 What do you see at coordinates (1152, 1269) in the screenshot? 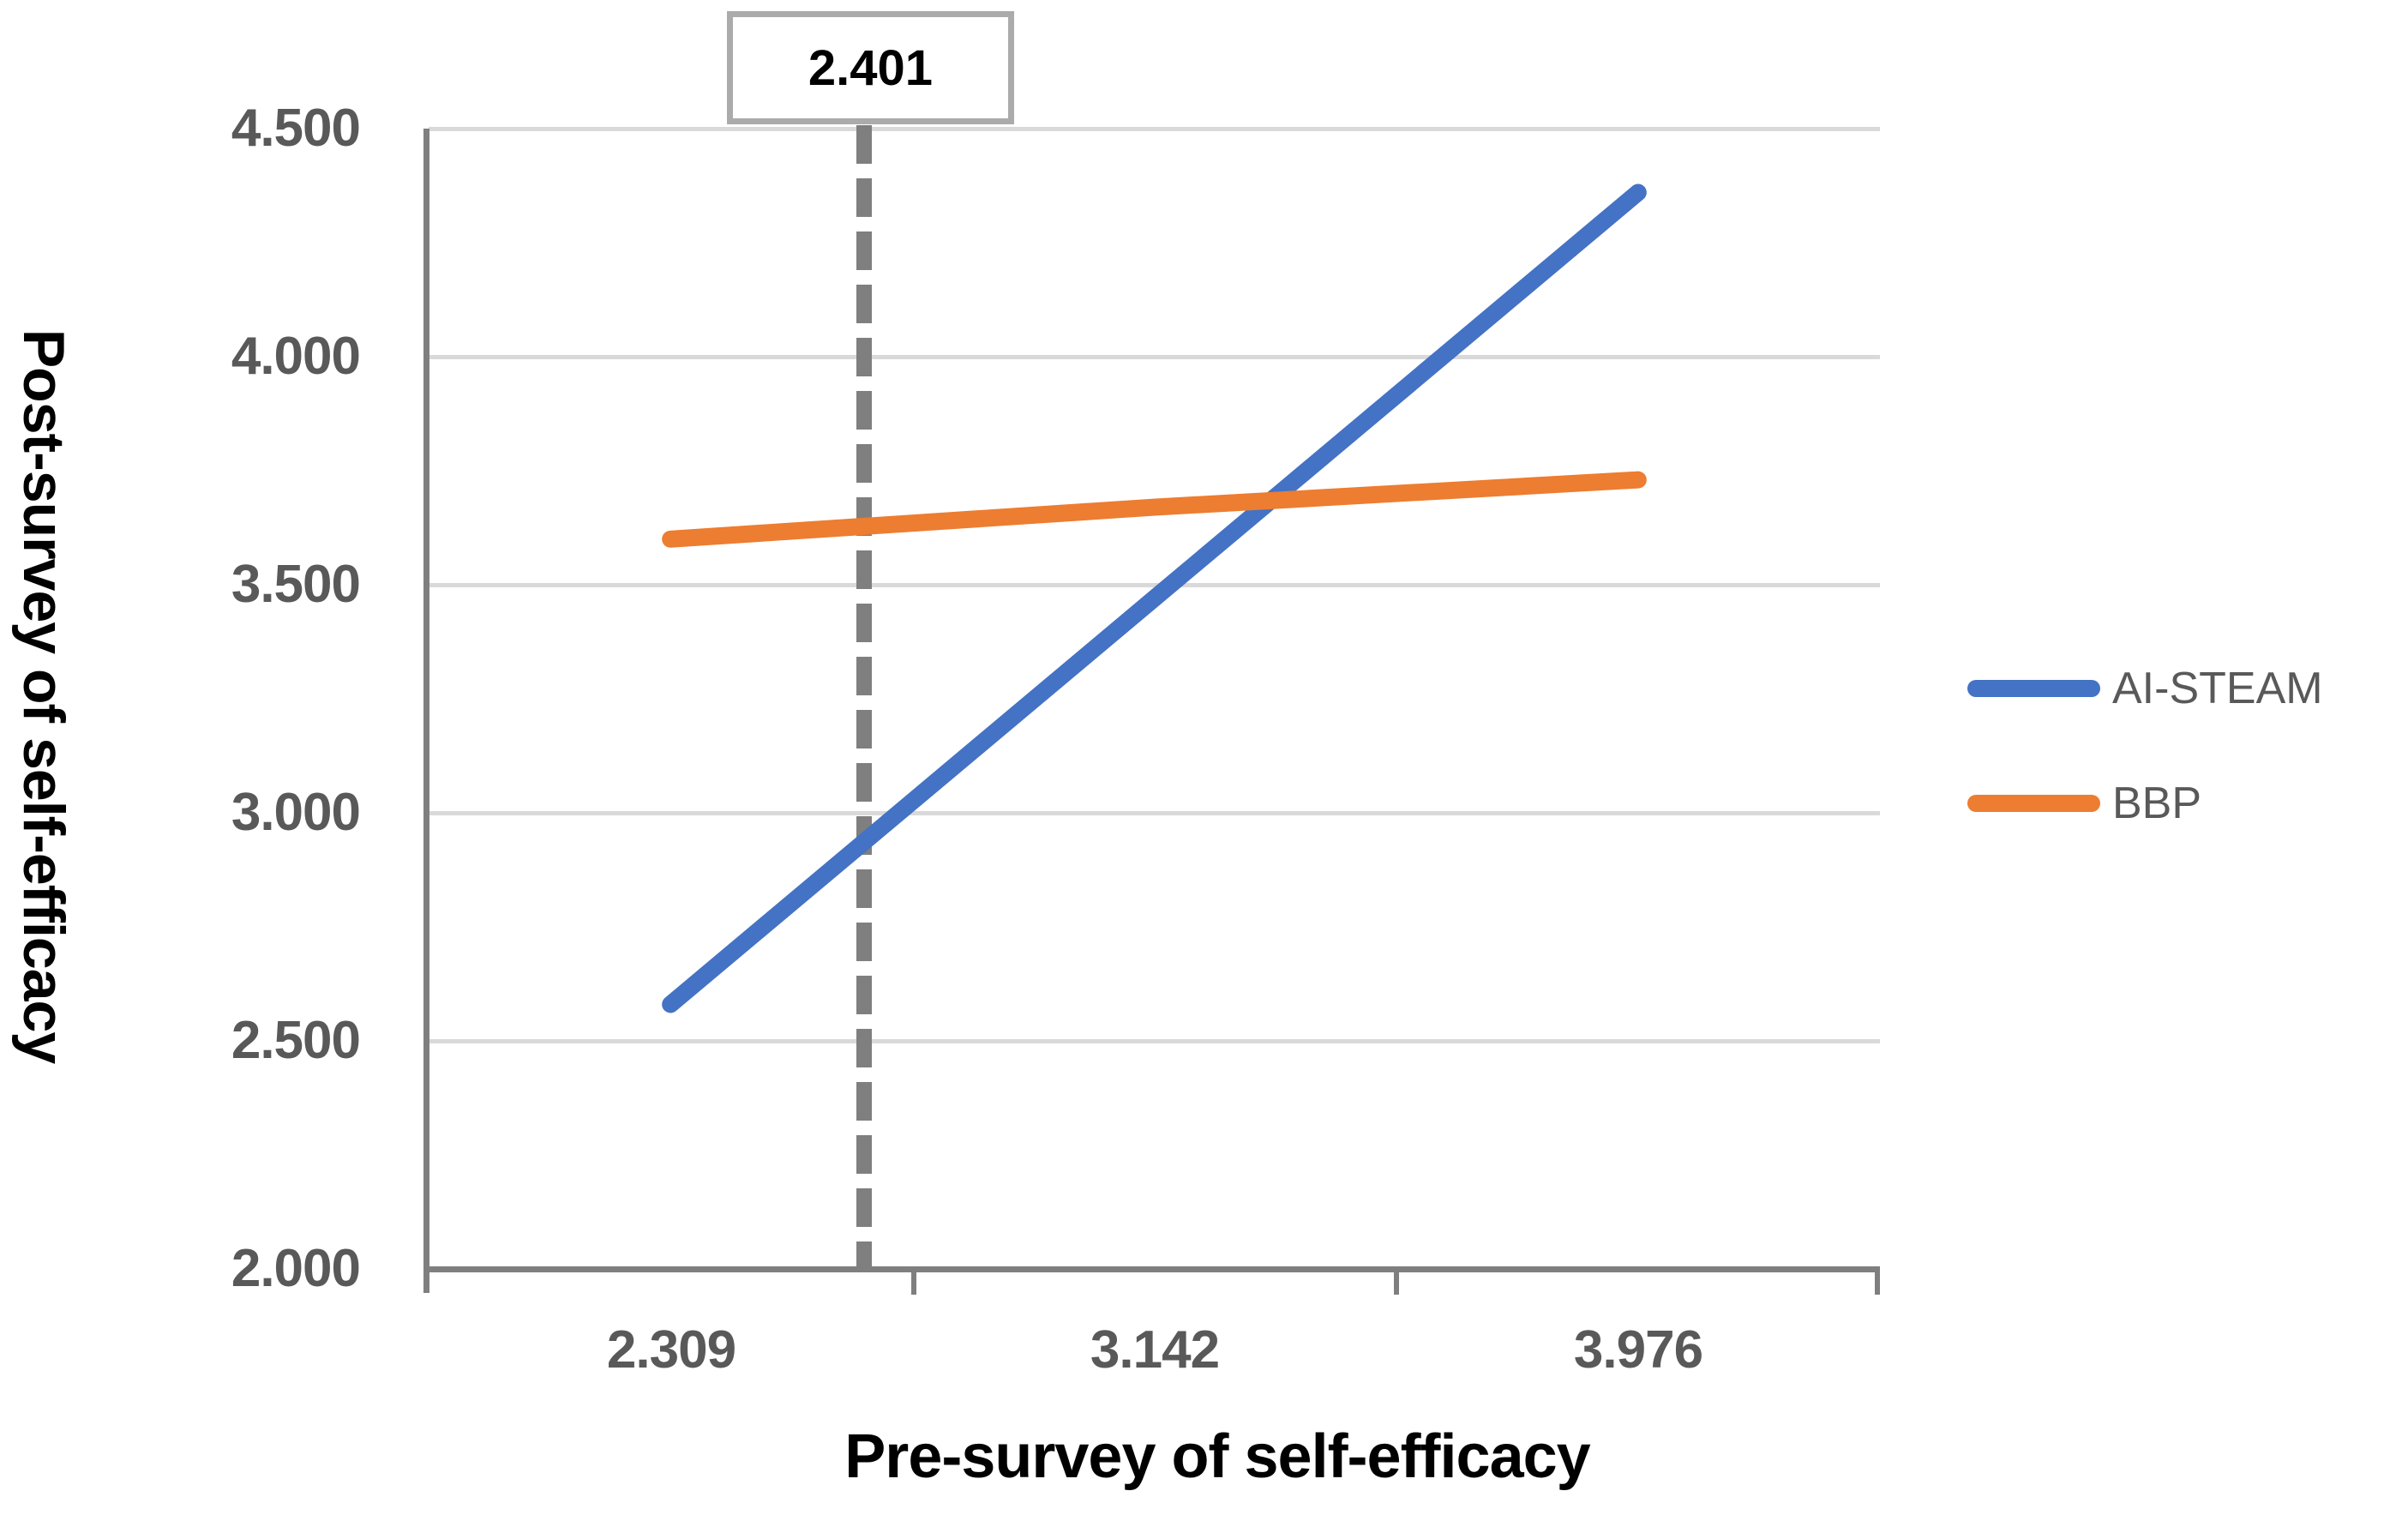
I see `x-axis-line` at bounding box center [1152, 1269].